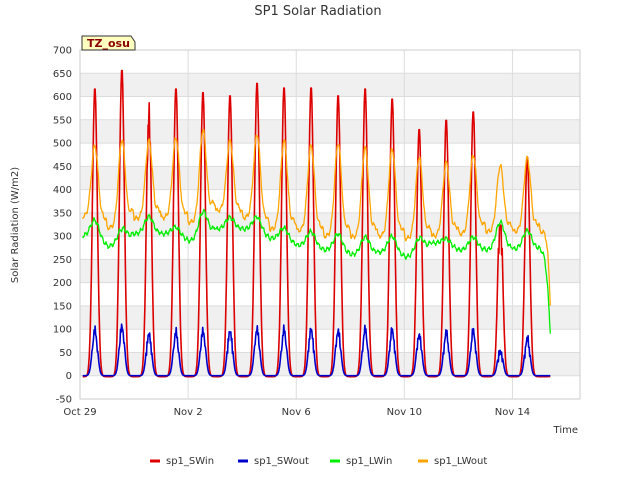 The image size is (640, 480). I want to click on tz-badge-label: TZ_osu, so click(108, 43).